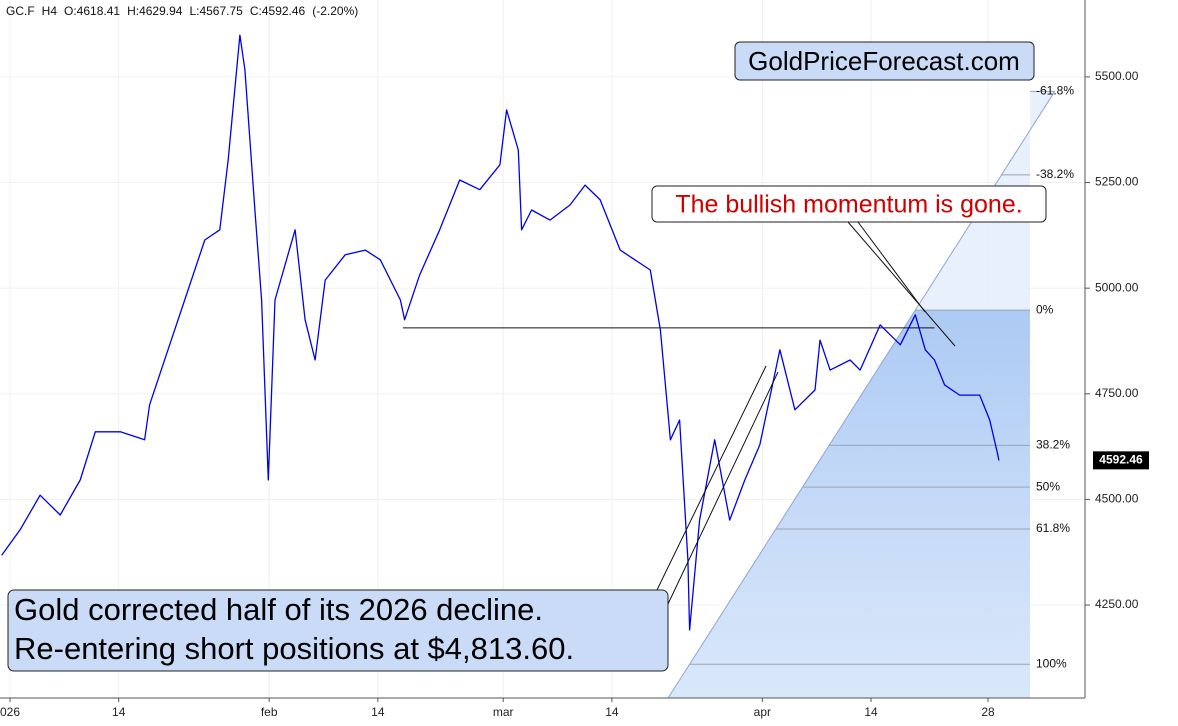  I want to click on brand-box, so click(884, 61).